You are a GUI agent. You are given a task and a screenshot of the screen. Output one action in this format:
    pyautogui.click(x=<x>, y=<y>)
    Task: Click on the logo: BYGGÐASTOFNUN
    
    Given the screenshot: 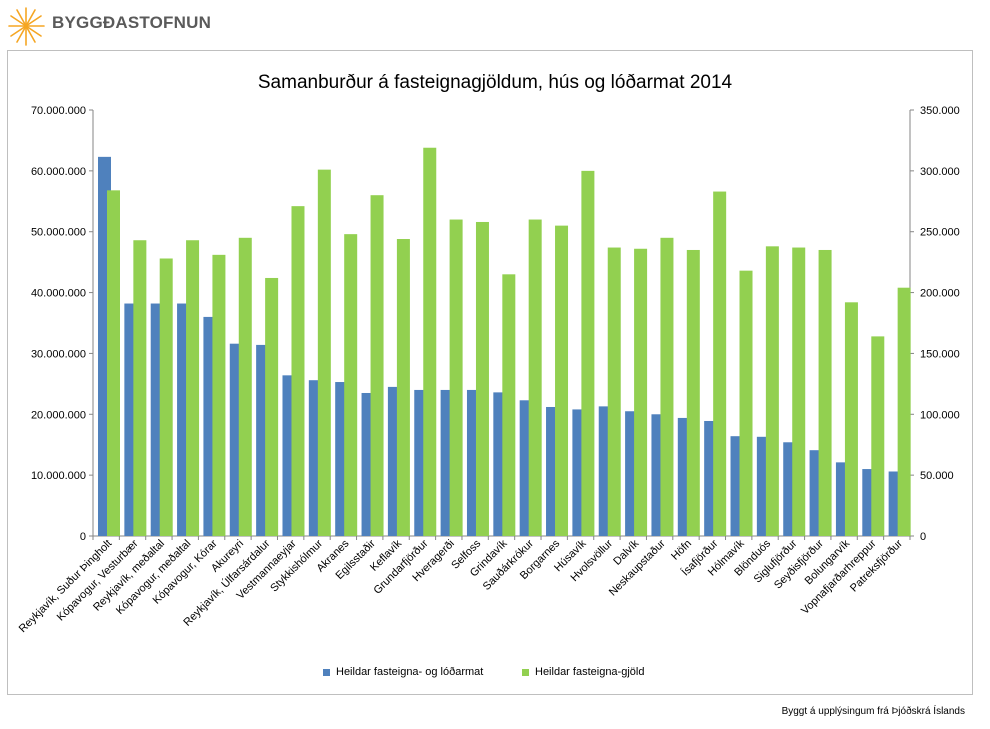 What is the action you would take?
    pyautogui.click(x=148, y=26)
    